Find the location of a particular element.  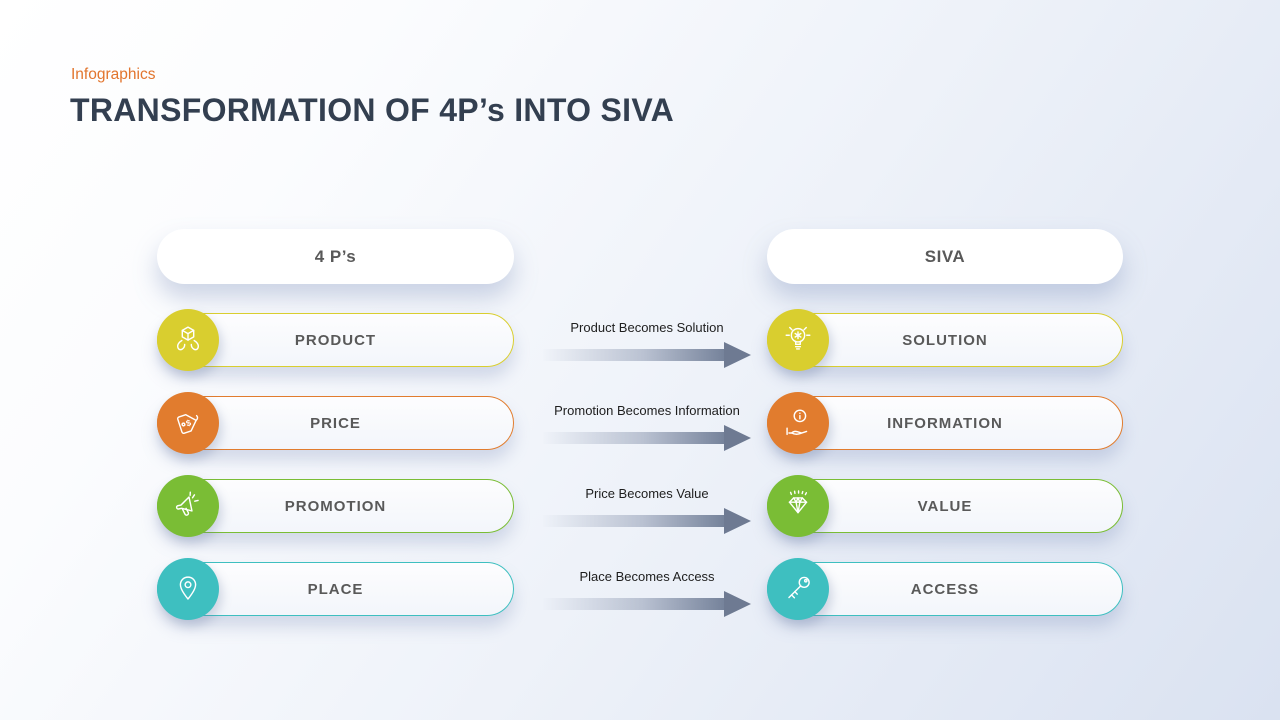

item-label: VALUE is located at coordinates (945, 506).